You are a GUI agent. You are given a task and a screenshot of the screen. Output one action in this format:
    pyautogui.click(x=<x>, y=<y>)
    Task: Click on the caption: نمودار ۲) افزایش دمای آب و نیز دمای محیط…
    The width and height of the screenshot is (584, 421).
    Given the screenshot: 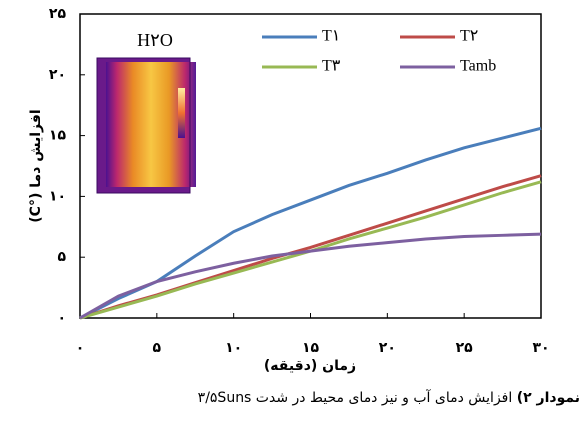 What is the action you would take?
    pyautogui.click(x=290, y=398)
    